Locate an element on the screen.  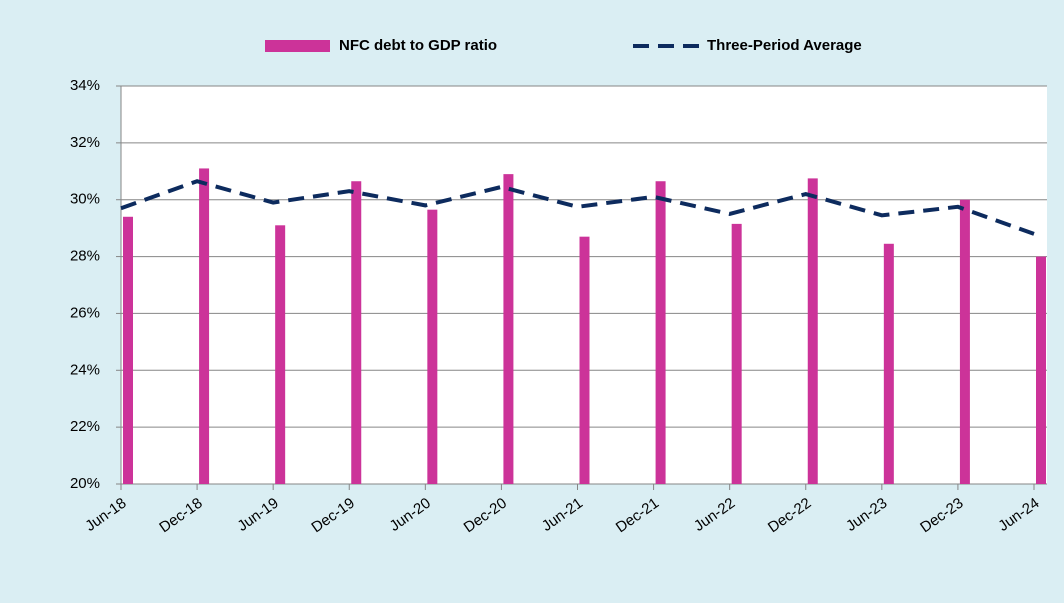
y-tick-label: 22% is located at coordinates (85, 426).